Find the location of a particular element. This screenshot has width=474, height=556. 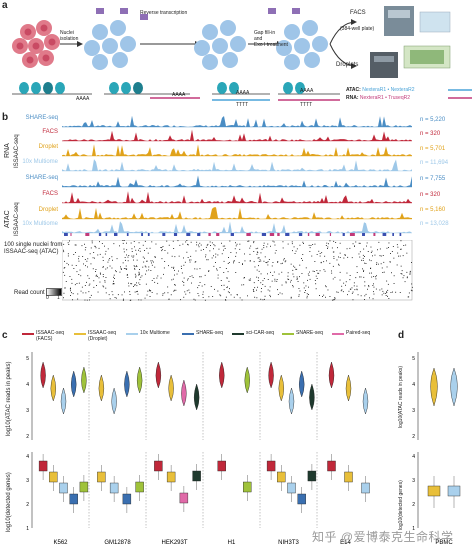

polya-3: AAAA is located at coordinates (243, 93).